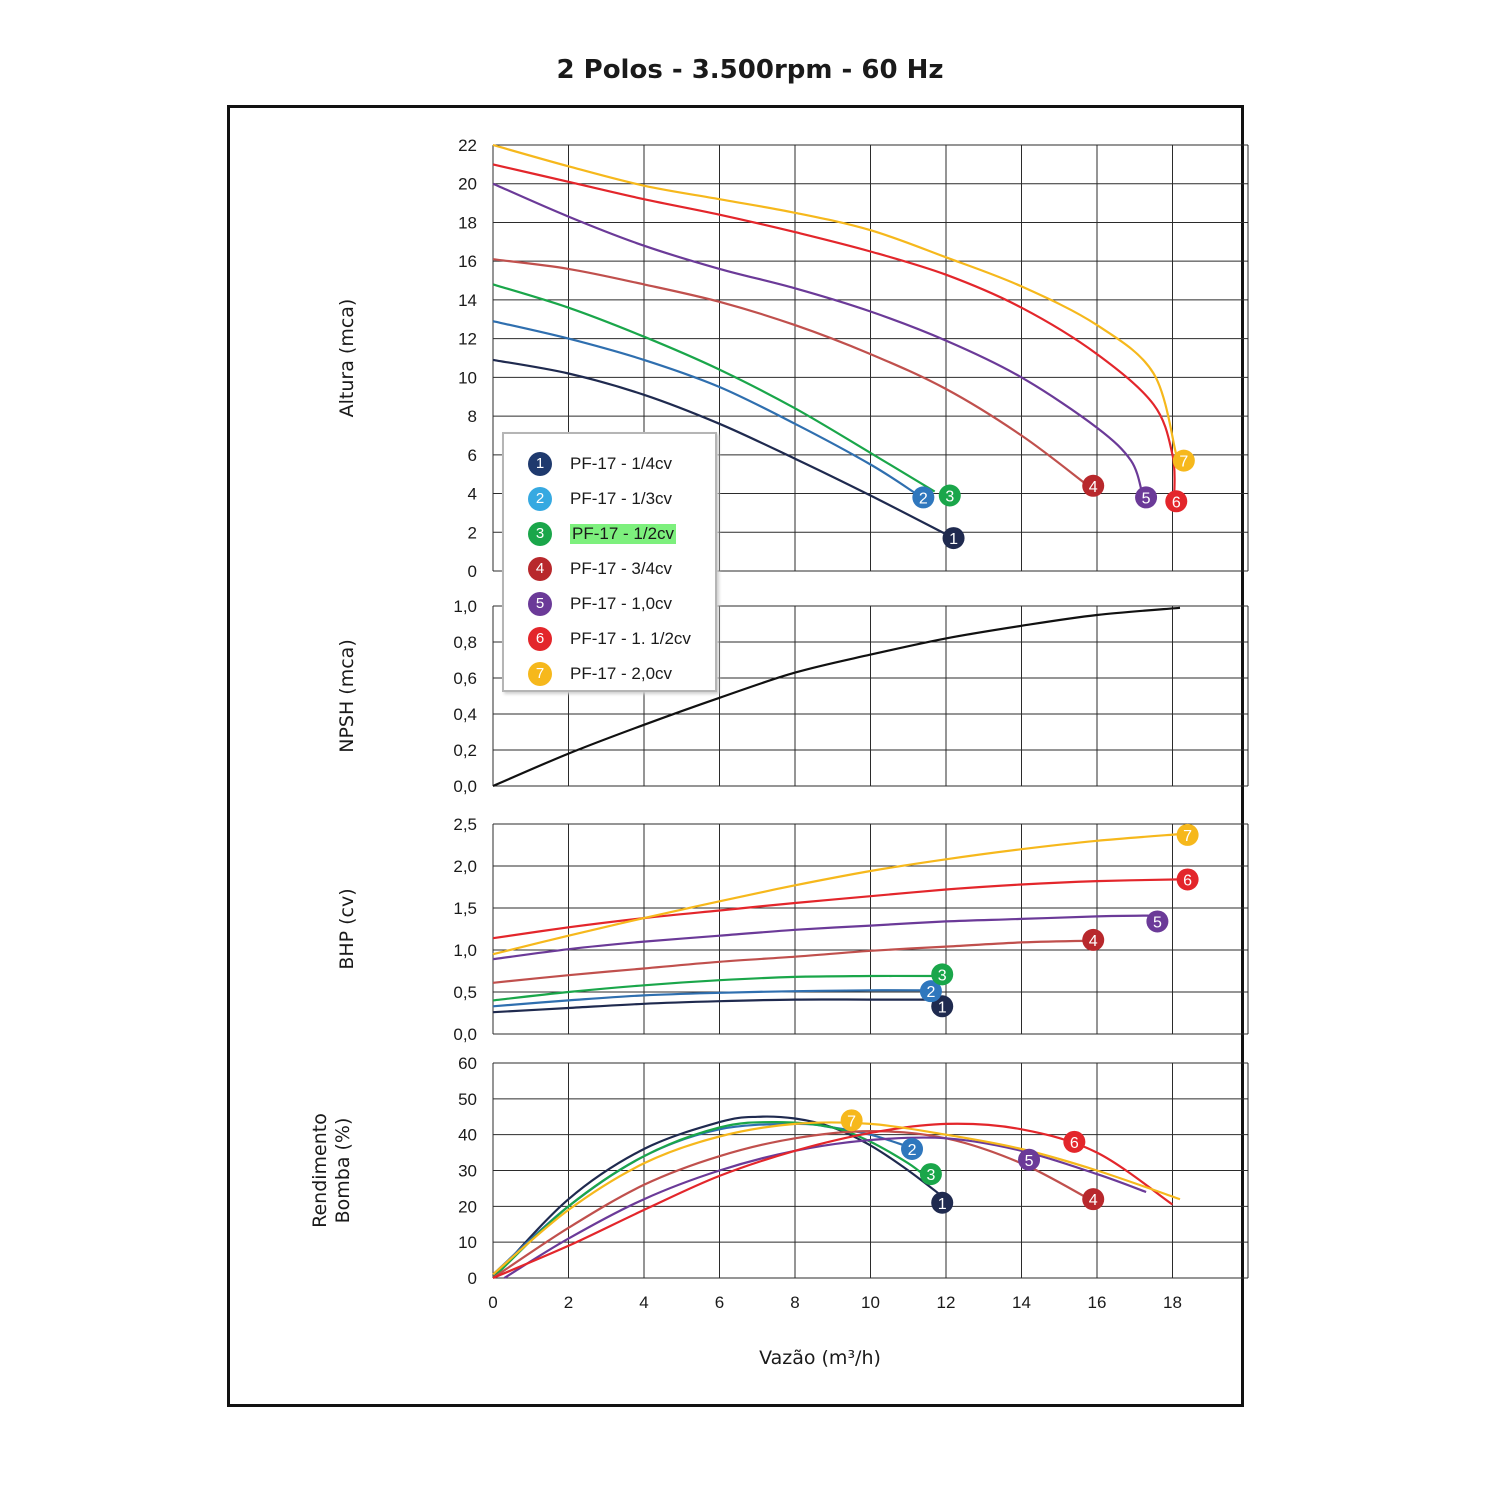  I want to click on panel-1-marker-label-1: 1, so click(953, 539).